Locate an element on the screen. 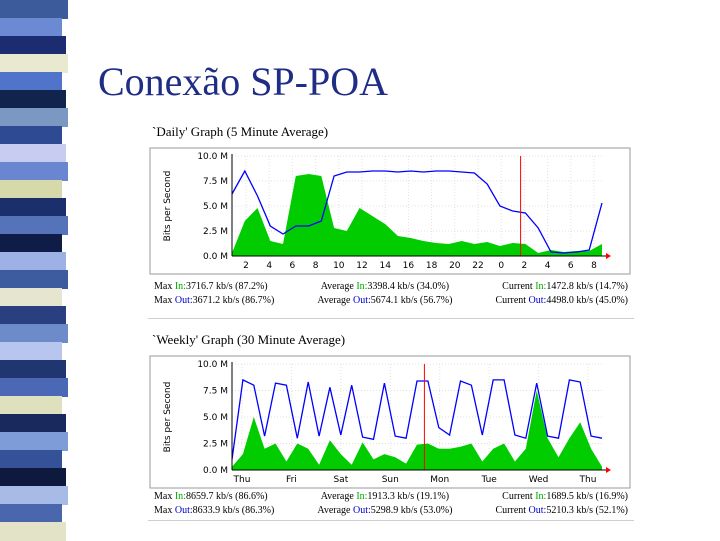 Image resolution: width=720 pixels, height=541 pixels. x-tick-label: 14 is located at coordinates (385, 266).